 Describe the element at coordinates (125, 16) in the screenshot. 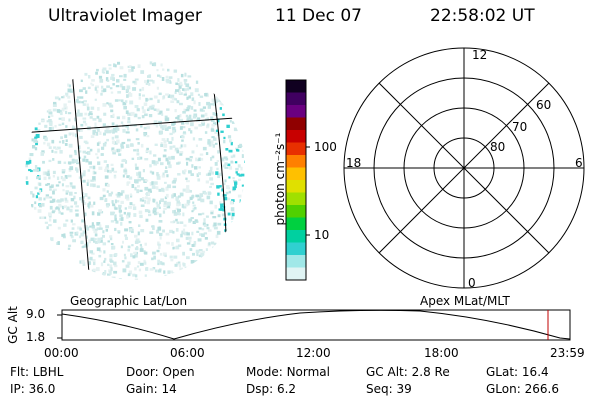

I see `instrument-title: Ultraviolet Imager` at that location.